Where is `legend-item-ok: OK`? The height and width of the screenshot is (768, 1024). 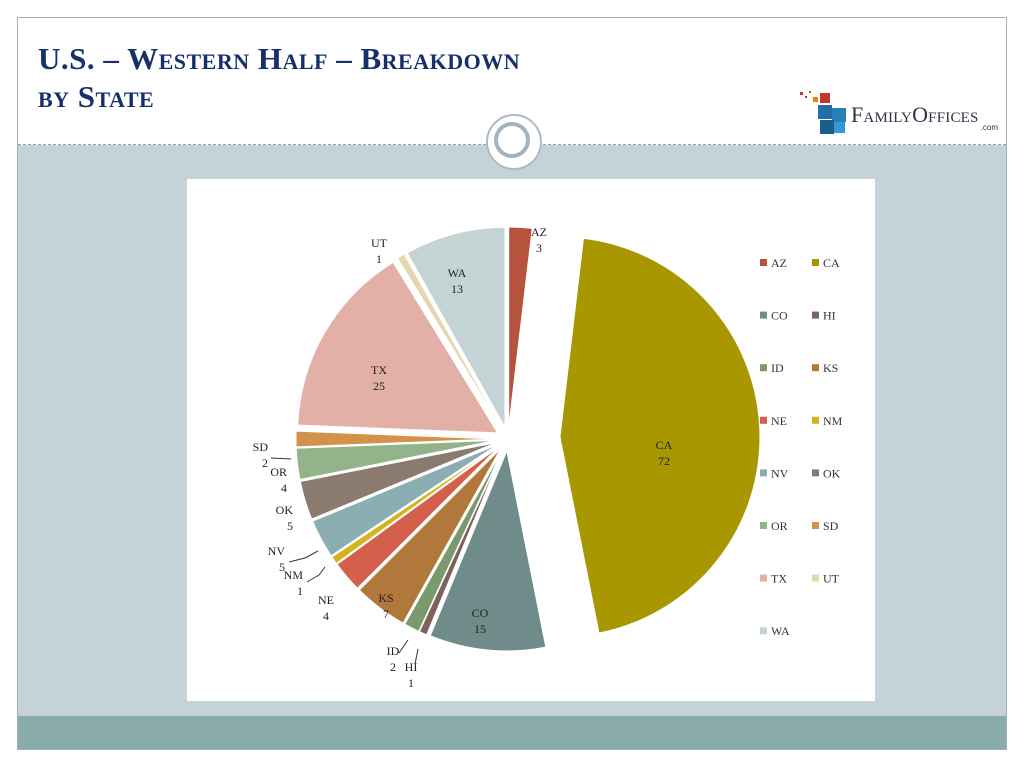 legend-item-ok: OK is located at coordinates (826, 473).